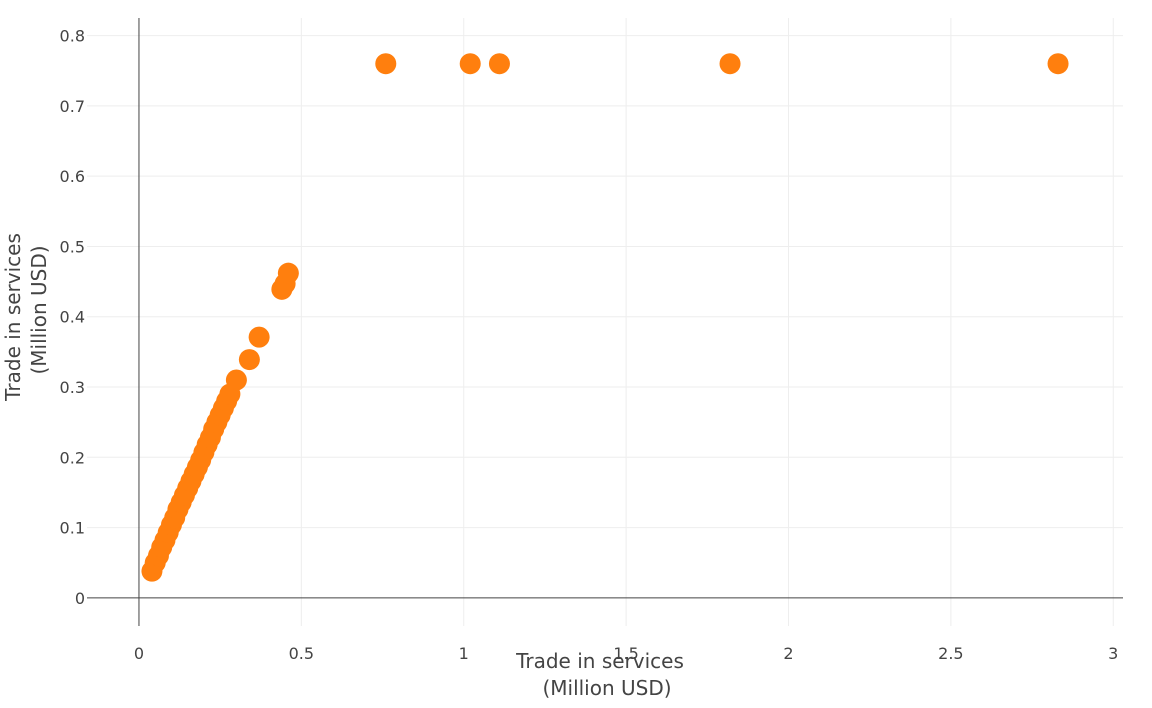 This screenshot has height=708, width=1152. I want to click on x-axis-title-line-1: Trade in services, so click(599, 661).